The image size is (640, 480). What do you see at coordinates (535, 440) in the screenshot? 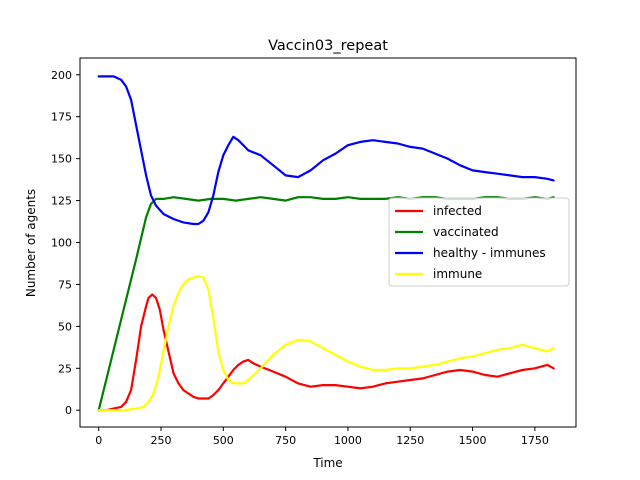
I see `x-tick-label: 1750` at bounding box center [535, 440].